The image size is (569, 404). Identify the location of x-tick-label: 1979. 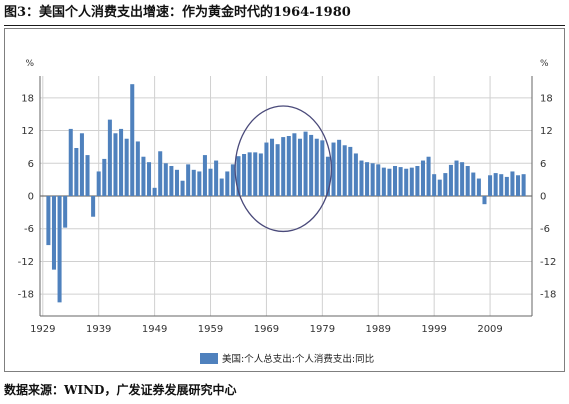
(322, 329).